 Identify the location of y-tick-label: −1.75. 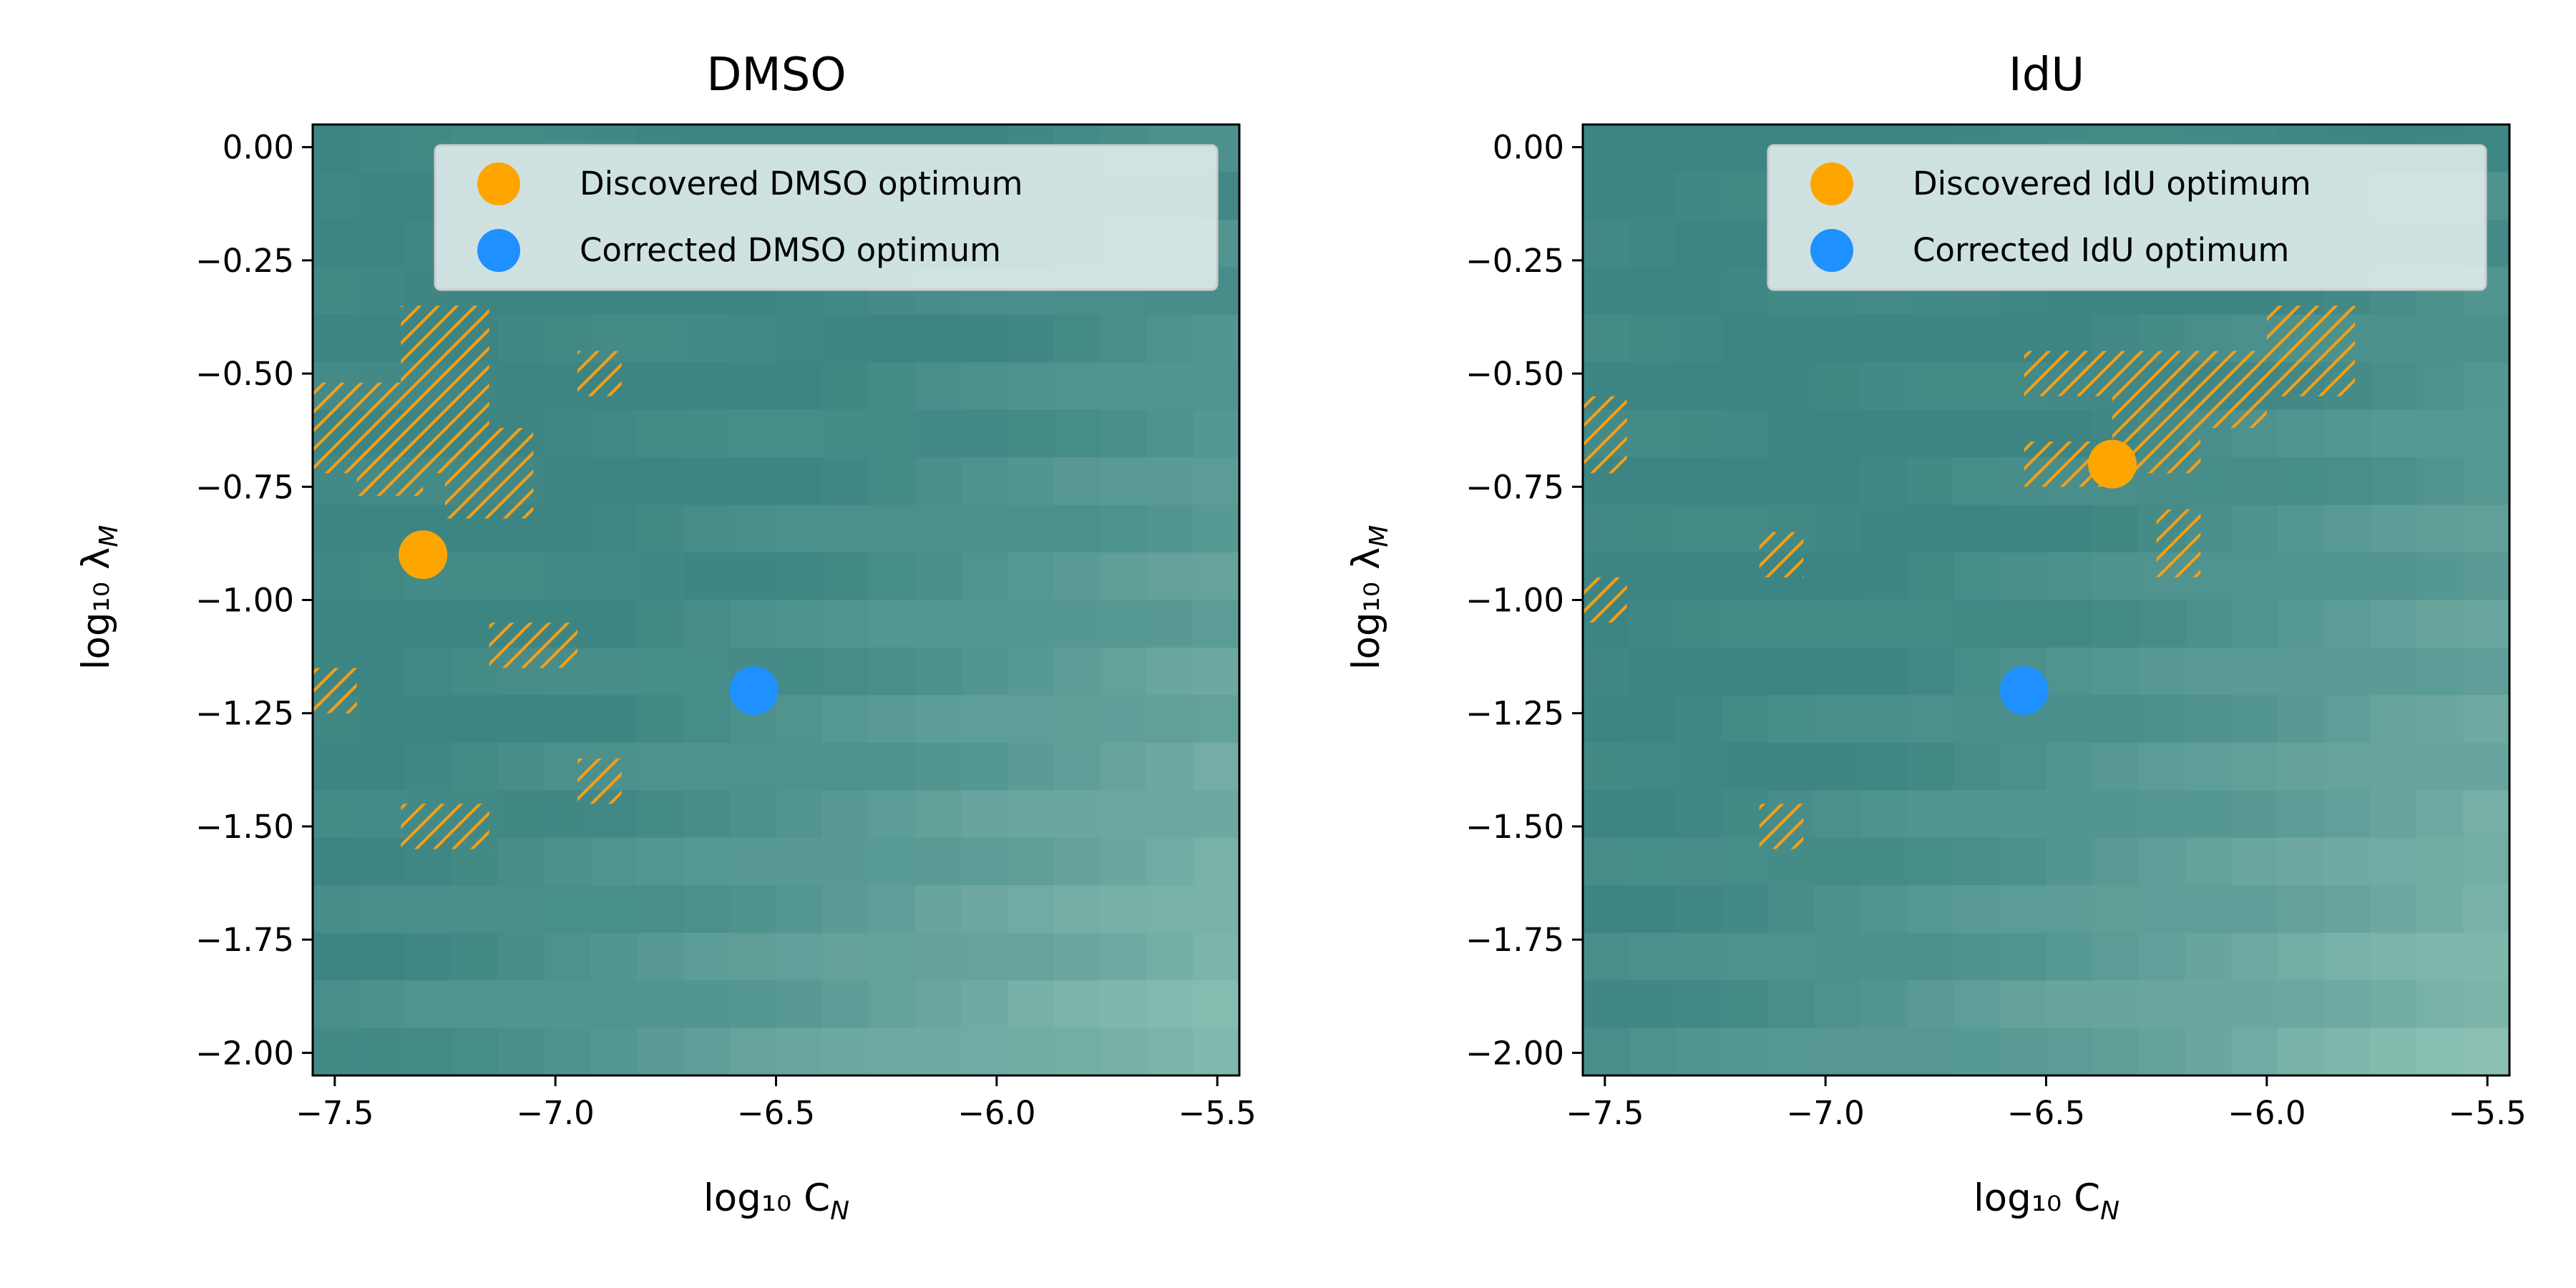
(1514, 940).